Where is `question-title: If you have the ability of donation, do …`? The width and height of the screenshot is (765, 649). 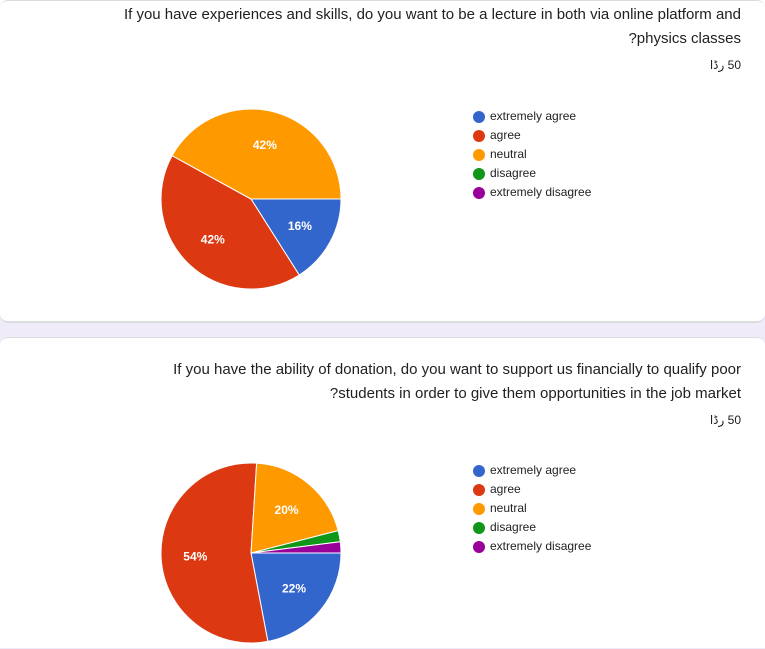
question-title: If you have the ability of donation, do … is located at coordinates (391, 382).